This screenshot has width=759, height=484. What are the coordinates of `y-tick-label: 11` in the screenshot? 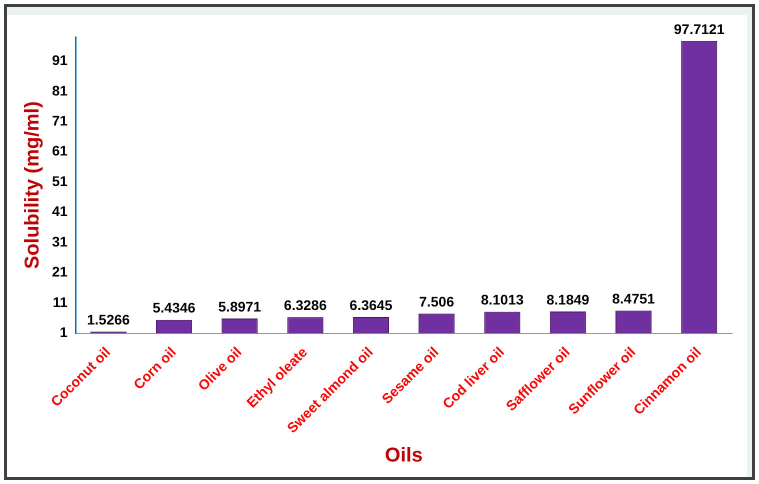 It's located at (60, 302).